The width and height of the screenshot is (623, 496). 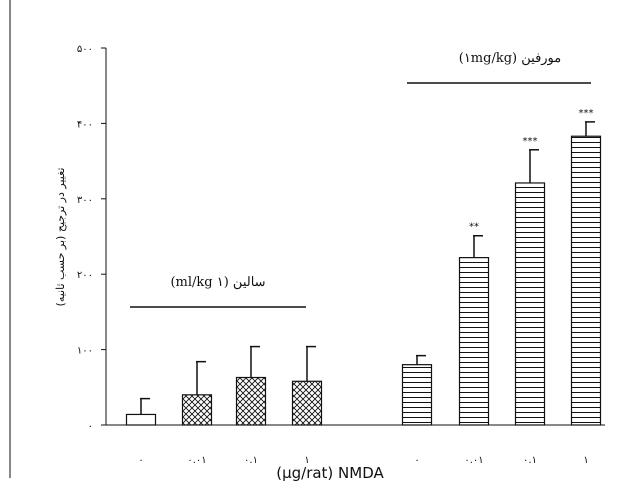 I want to click on y-ticks: ۰ ۱۰۰ ۲۰۰ ۳۰۰ ۴۰۰ ۵۰۰, so click(x=91, y=238).